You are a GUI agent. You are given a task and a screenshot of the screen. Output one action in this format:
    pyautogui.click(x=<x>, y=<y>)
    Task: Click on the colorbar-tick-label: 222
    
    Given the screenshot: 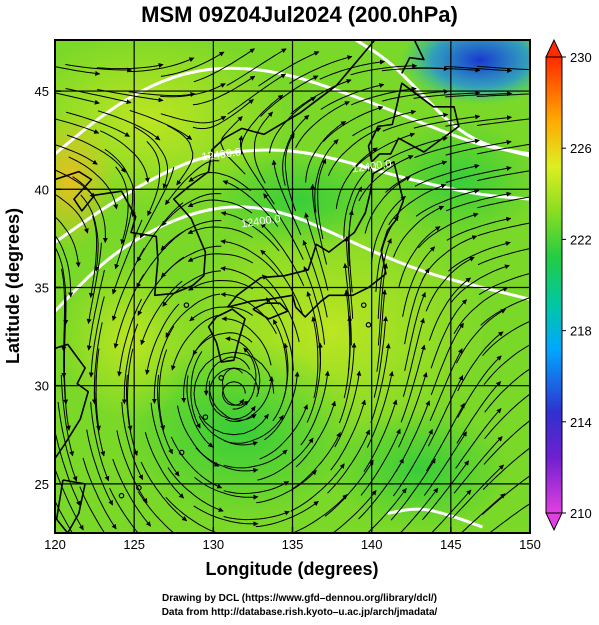 What is the action you would take?
    pyautogui.click(x=581, y=239)
    